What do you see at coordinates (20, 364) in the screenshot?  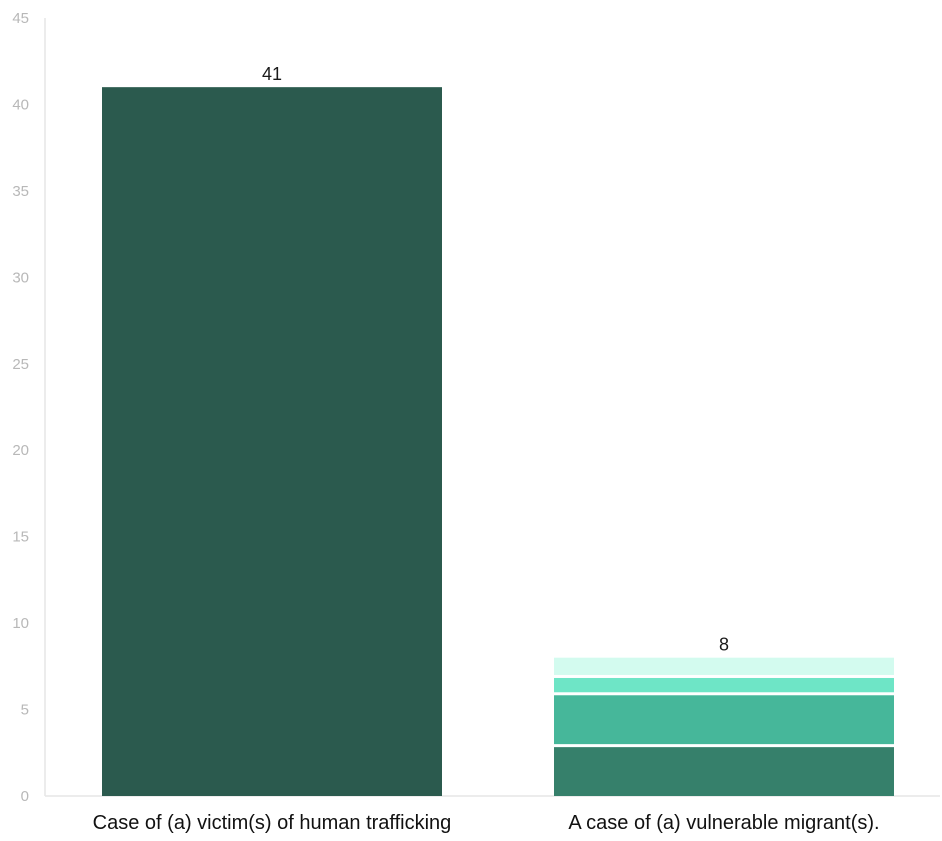 I see `y-tick-label: 25` at bounding box center [20, 364].